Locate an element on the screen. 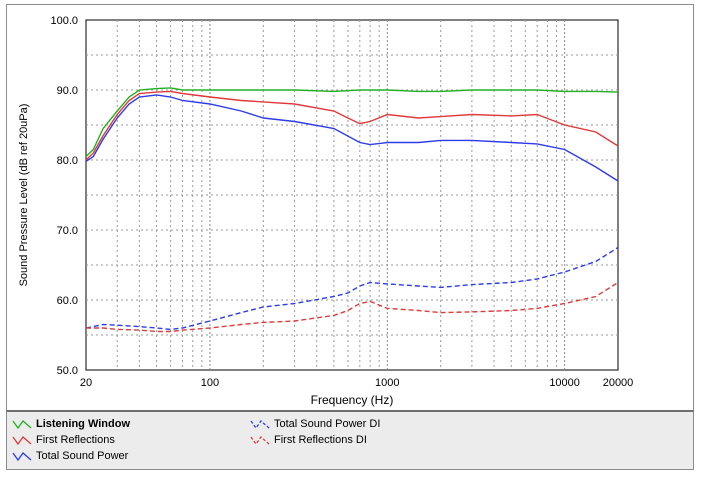  x-tick-label: 100 is located at coordinates (210, 383).